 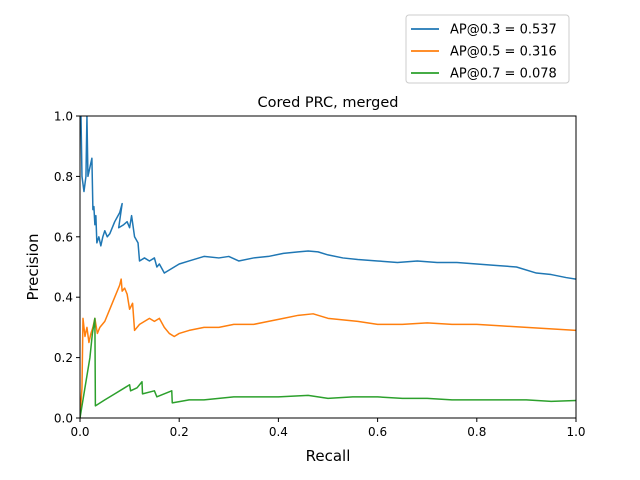 What do you see at coordinates (328, 103) in the screenshot?
I see `chart-title: Cored PRC, merged` at bounding box center [328, 103].